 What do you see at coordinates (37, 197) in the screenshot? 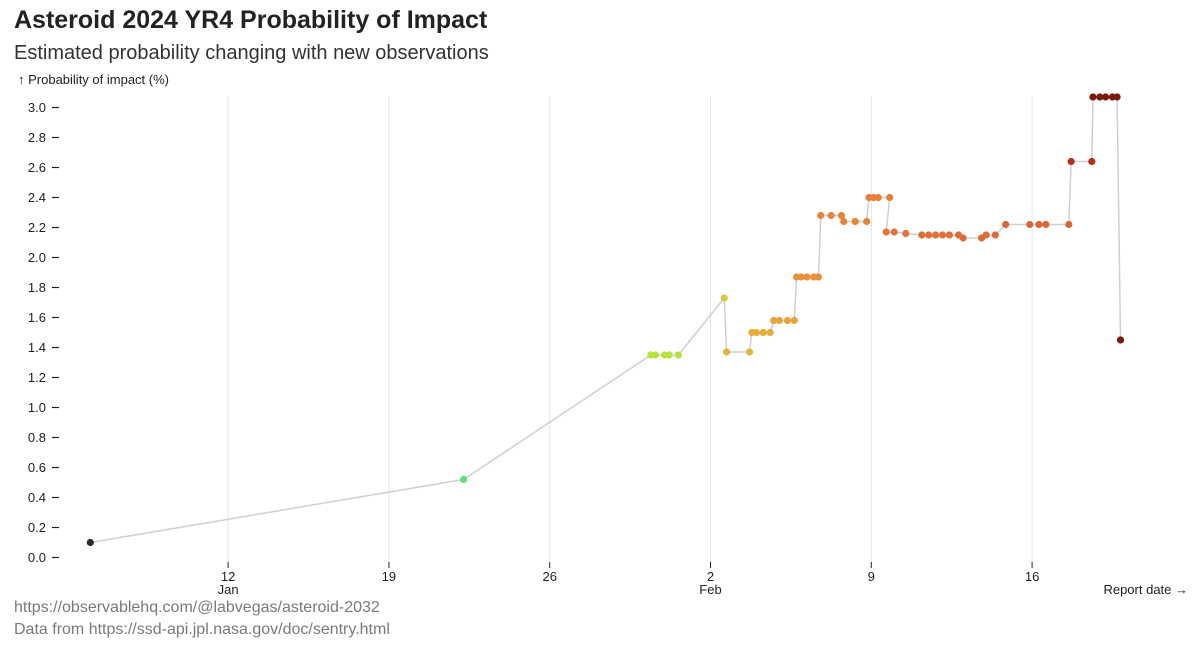
I see `y-tick-label: 2.4` at bounding box center [37, 197].